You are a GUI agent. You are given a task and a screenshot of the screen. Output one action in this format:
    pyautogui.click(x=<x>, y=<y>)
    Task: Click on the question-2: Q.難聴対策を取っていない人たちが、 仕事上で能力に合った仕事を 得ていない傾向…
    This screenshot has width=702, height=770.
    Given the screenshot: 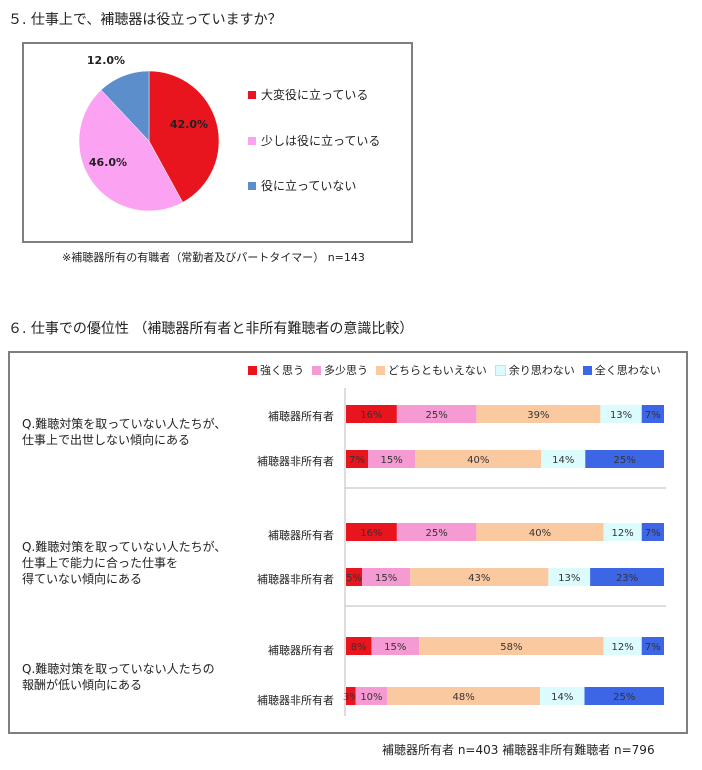 What is the action you would take?
    pyautogui.click(x=124, y=563)
    